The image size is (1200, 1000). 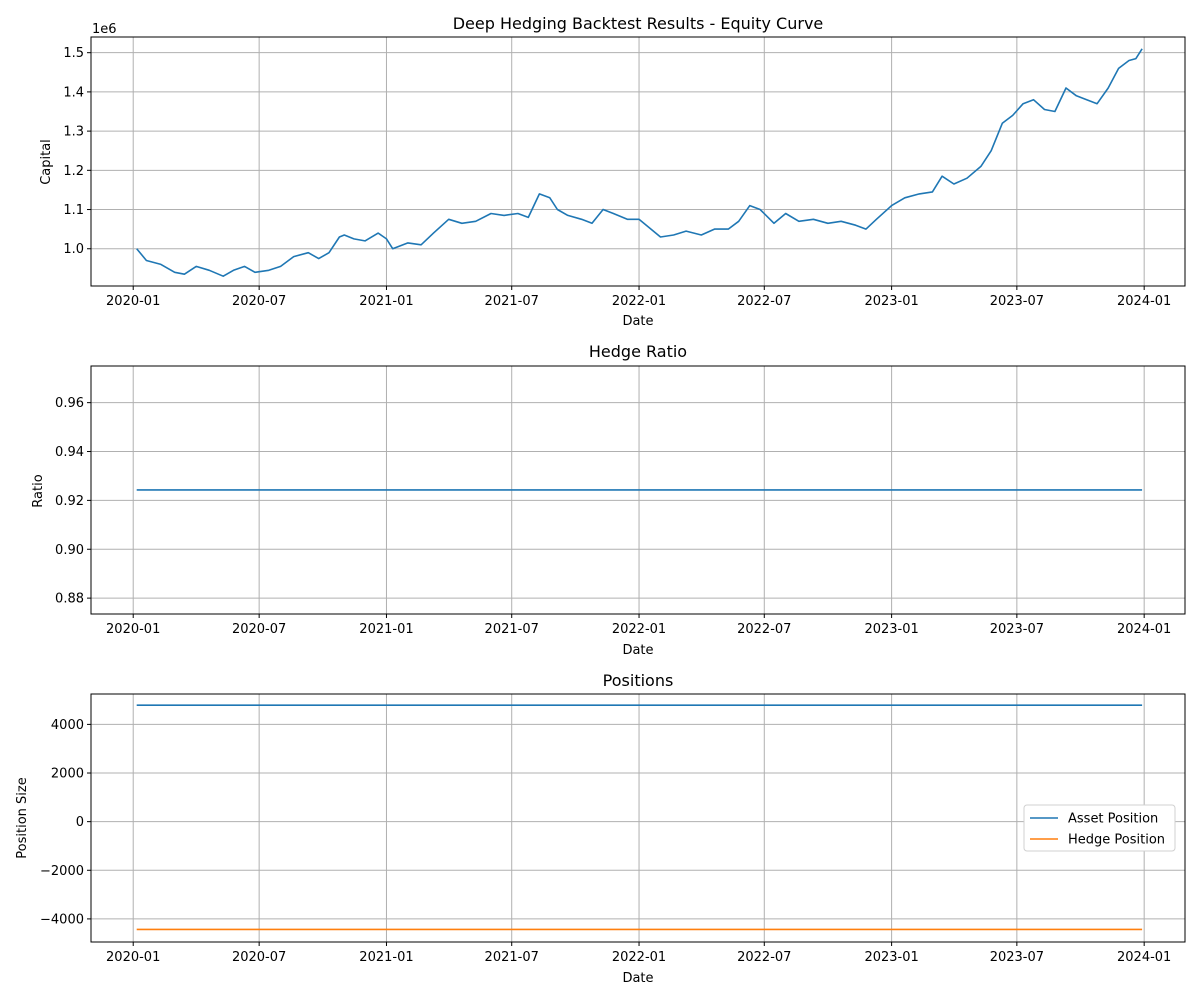 What do you see at coordinates (69, 403) in the screenshot?
I see `y-tick-label: 0.96` at bounding box center [69, 403].